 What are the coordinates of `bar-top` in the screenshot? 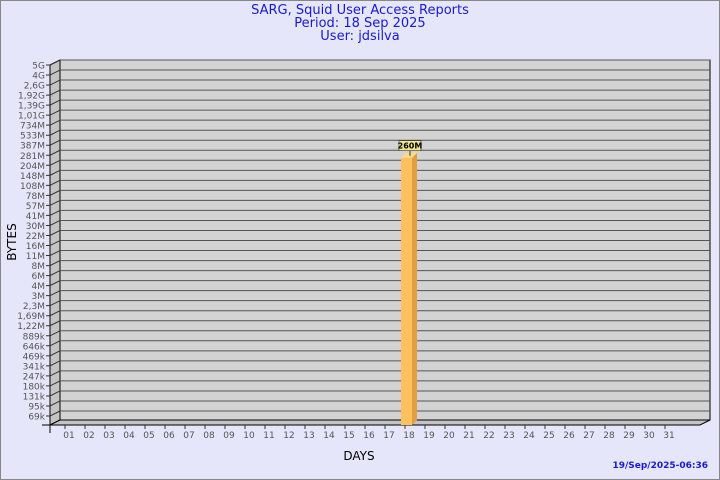 It's located at (409, 155).